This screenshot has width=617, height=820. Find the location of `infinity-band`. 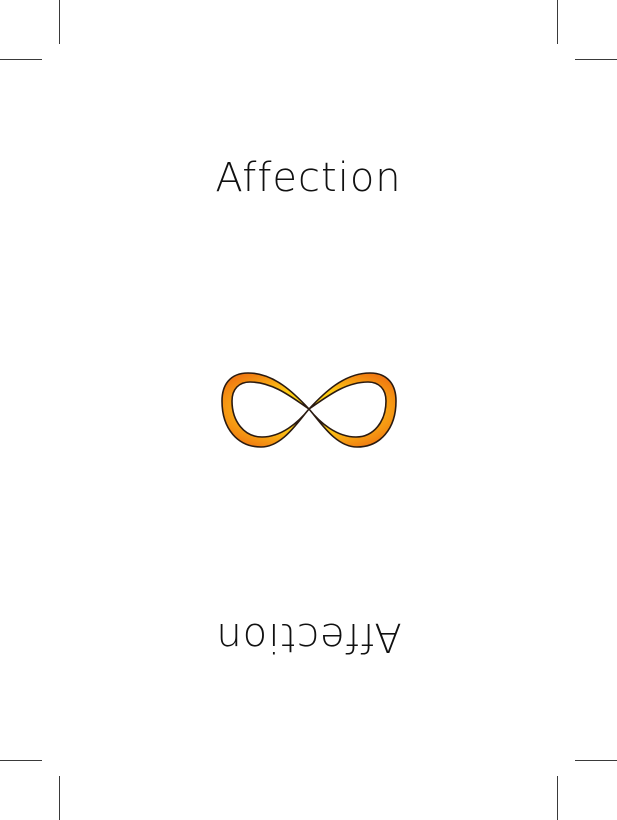

infinity-band is located at coordinates (309, 410).